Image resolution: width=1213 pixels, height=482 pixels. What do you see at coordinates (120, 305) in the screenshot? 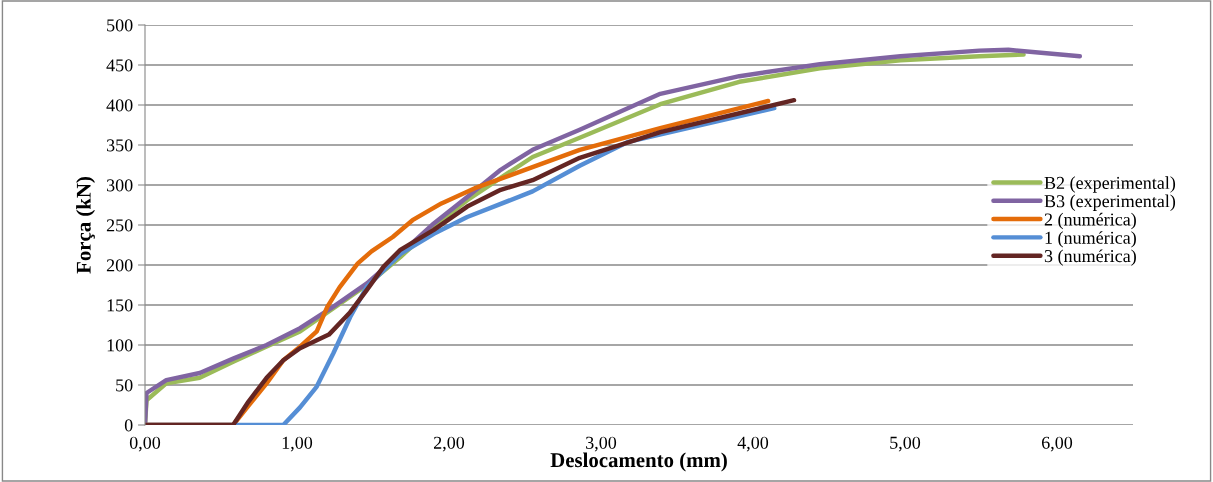
I see `y-tick-label: 150` at bounding box center [120, 305].